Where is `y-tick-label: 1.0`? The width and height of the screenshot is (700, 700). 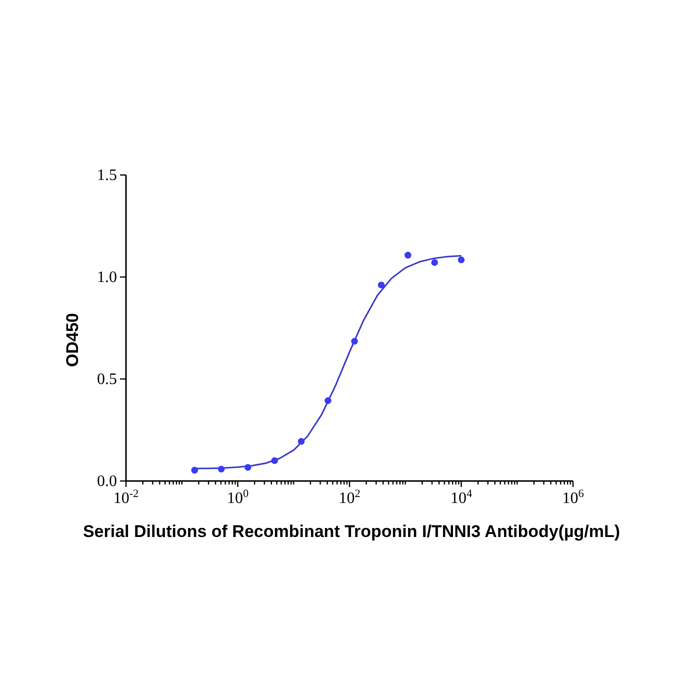
y-tick-label: 1.0 is located at coordinates (107, 277).